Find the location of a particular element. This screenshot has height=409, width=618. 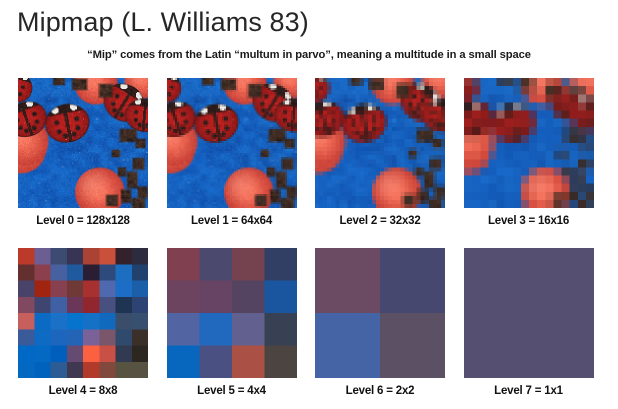

mipmap-cell-level-4: Level 4 = 8x8 is located at coordinates (83, 322).